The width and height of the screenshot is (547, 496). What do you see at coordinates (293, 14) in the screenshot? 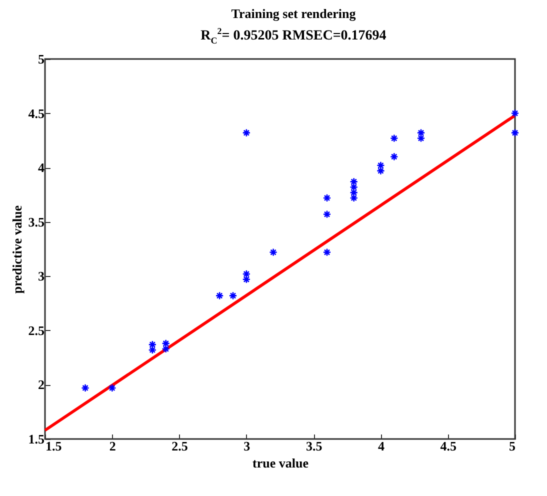
I see `chart-title: Training set rendering` at bounding box center [293, 14].